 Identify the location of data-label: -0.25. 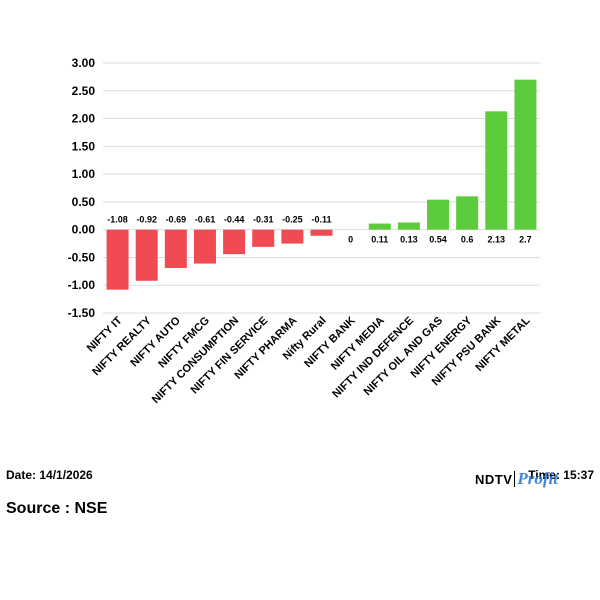
(292, 220).